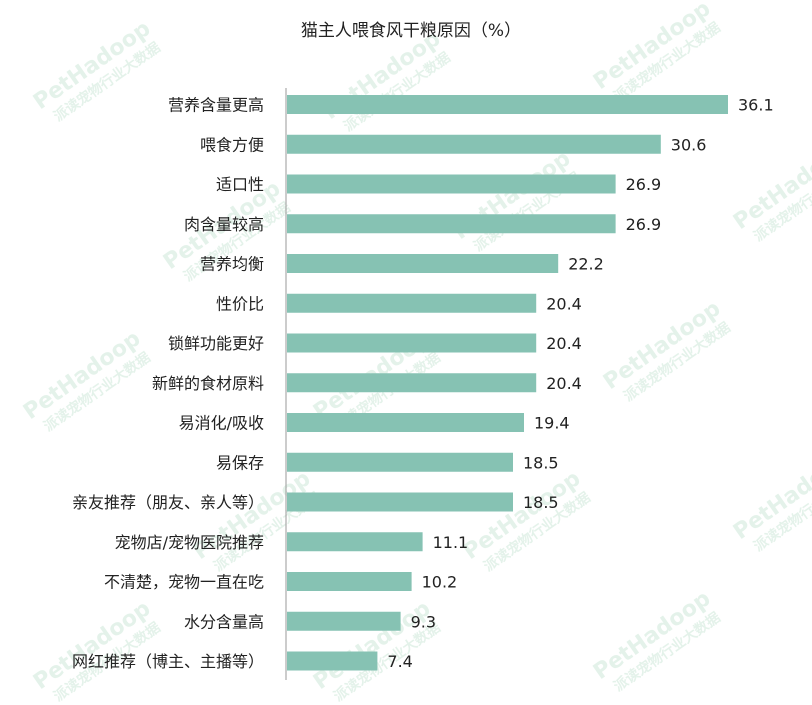  What do you see at coordinates (216, 105) in the screenshot?
I see `category-label: 营养含量更高` at bounding box center [216, 105].